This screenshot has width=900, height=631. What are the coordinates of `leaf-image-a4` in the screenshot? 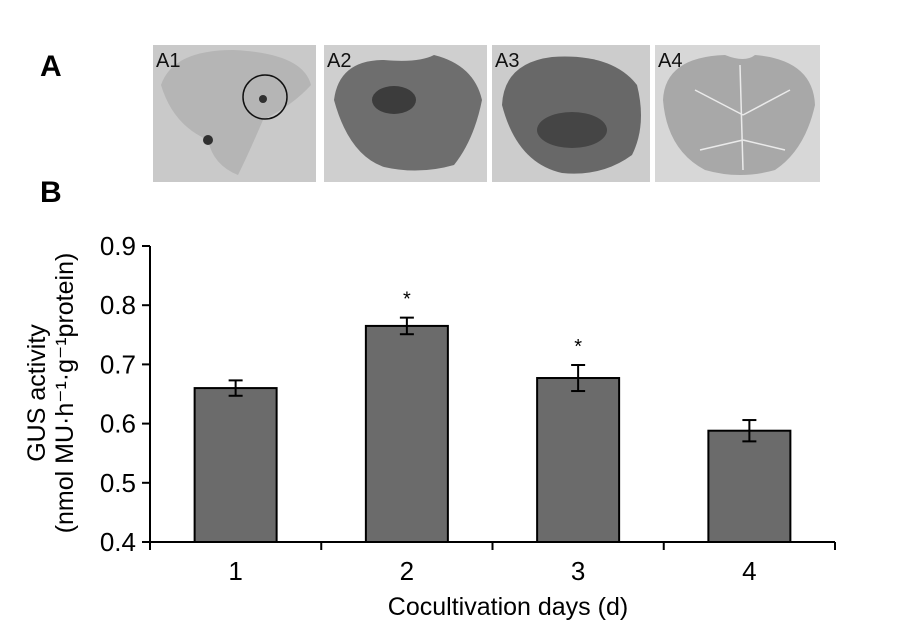 It's located at (737, 113).